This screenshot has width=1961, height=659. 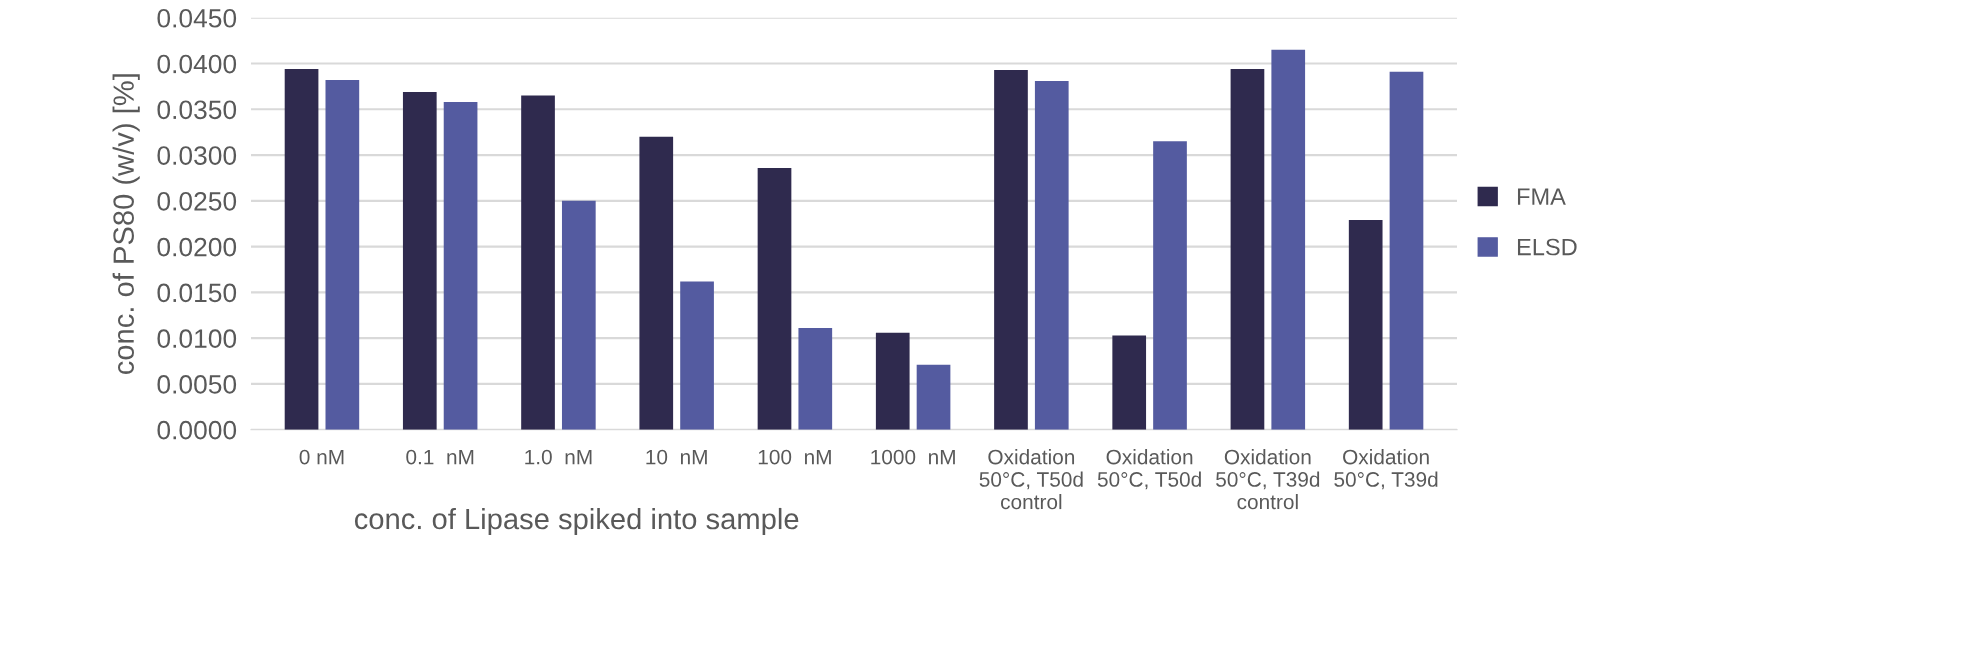 What do you see at coordinates (1386, 469) in the screenshot?
I see `x-tick-label: Oxidation 50°C, T39d` at bounding box center [1386, 469].